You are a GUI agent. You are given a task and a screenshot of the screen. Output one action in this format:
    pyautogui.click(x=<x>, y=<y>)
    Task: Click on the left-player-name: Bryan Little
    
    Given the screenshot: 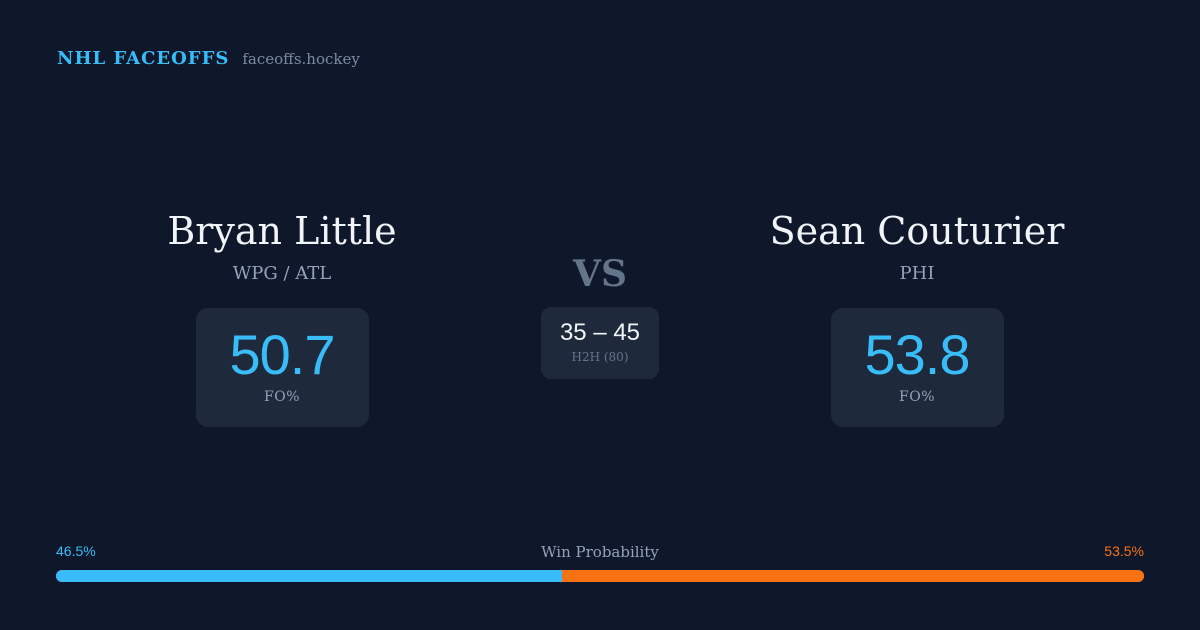 What is the action you would take?
    pyautogui.click(x=282, y=231)
    